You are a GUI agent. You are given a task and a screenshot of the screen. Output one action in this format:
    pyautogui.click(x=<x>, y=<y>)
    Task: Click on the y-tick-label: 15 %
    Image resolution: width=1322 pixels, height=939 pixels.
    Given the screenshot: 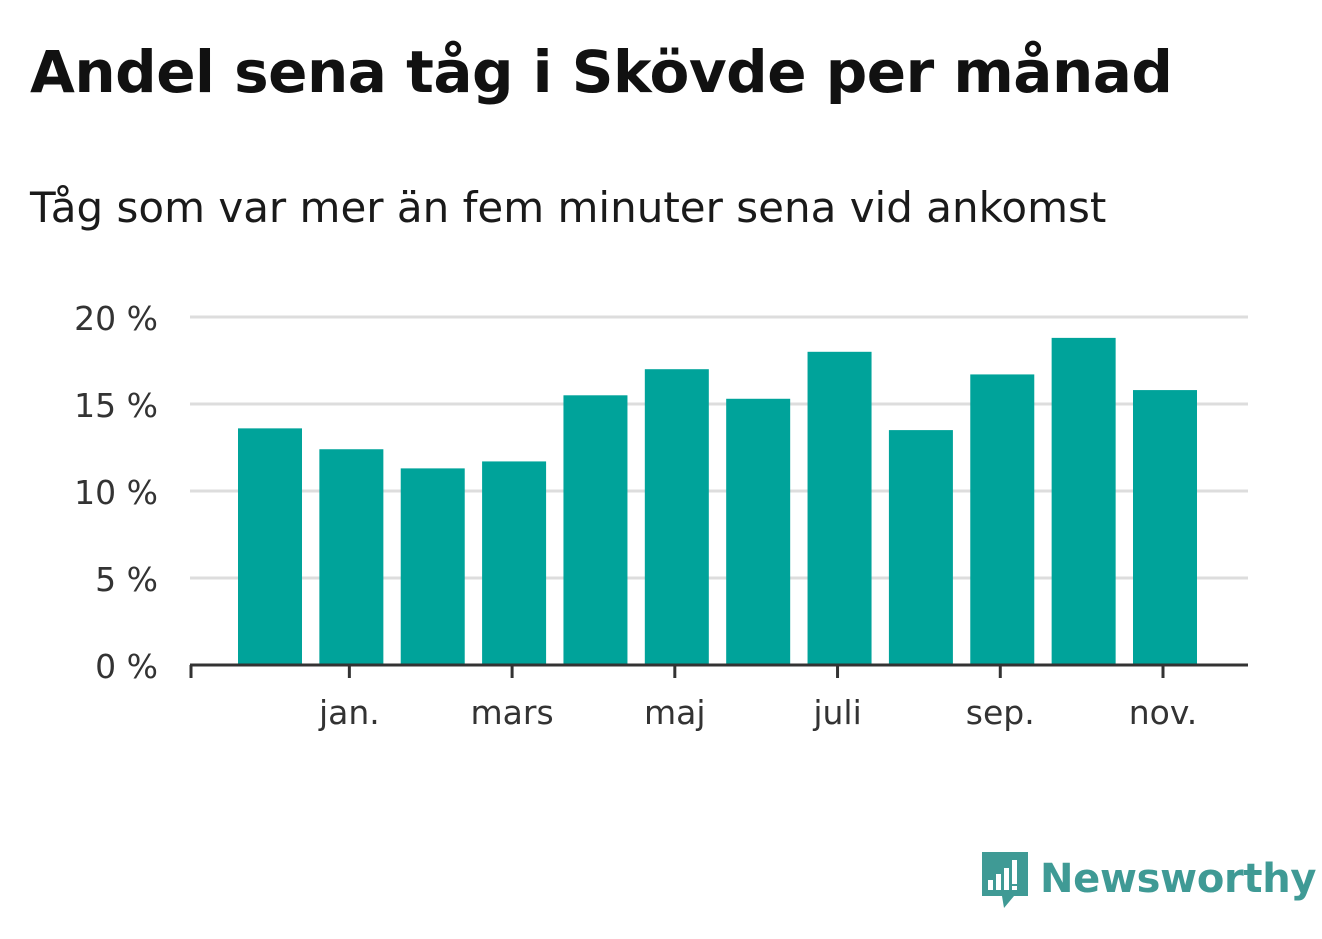 What is the action you would take?
    pyautogui.click(x=116, y=405)
    